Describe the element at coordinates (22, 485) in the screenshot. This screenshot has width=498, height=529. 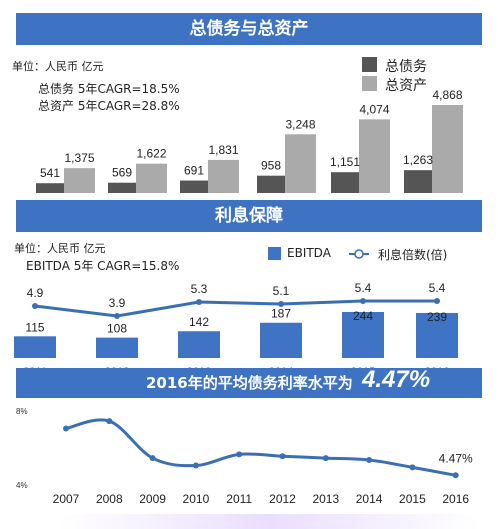
I see `rate-y-tick-4: 4%` at that location.